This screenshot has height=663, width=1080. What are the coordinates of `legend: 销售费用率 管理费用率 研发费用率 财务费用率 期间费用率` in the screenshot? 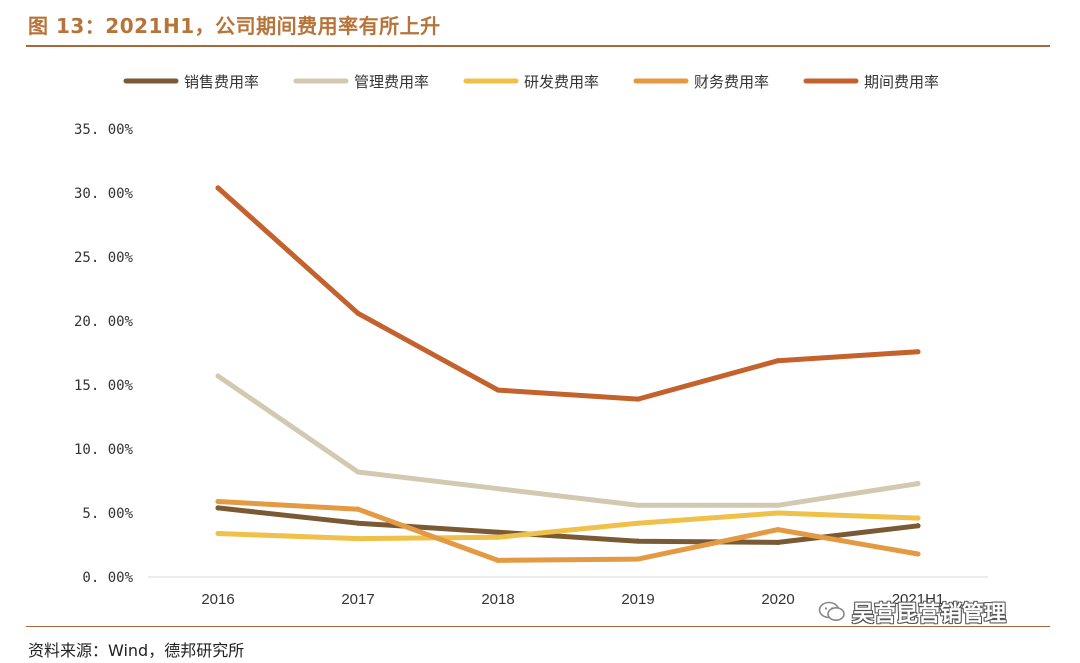 It's located at (531, 82).